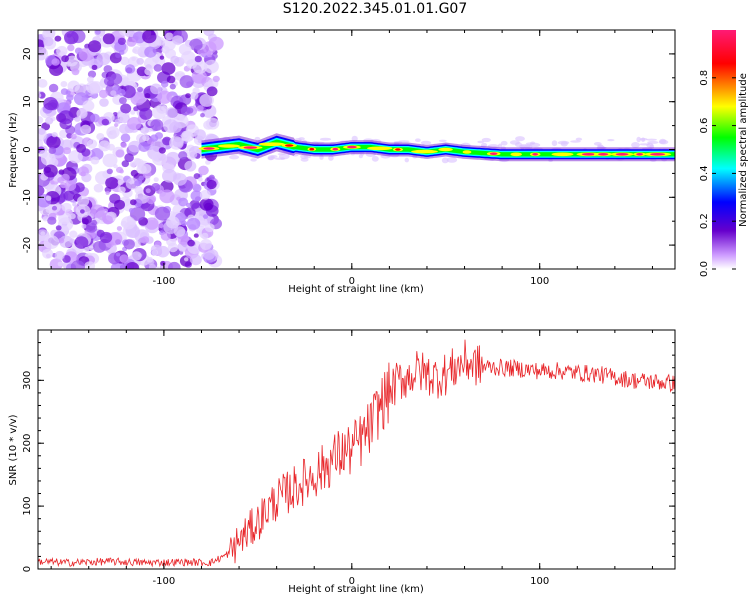 The image size is (750, 600). Describe the element at coordinates (704, 221) in the screenshot. I see `colorbar-tick-label: 0.2` at that location.